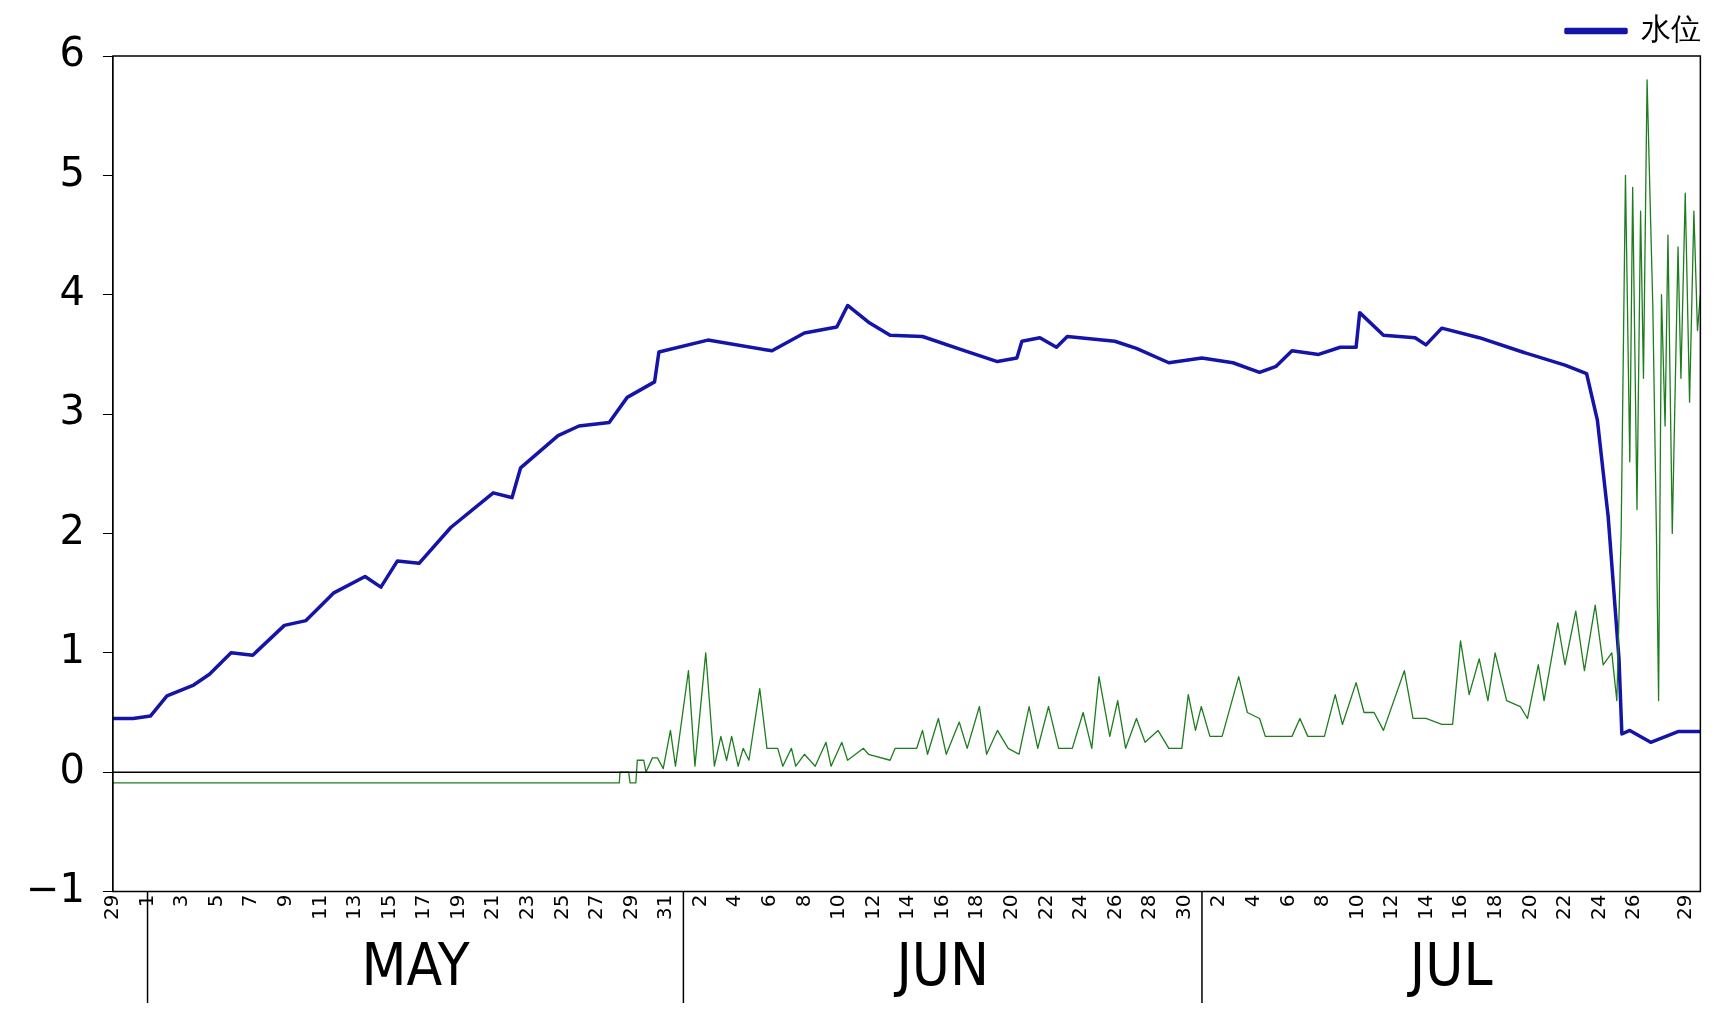  Describe the element at coordinates (456, 907) in the screenshot. I see `x-tick-label: 19` at that location.